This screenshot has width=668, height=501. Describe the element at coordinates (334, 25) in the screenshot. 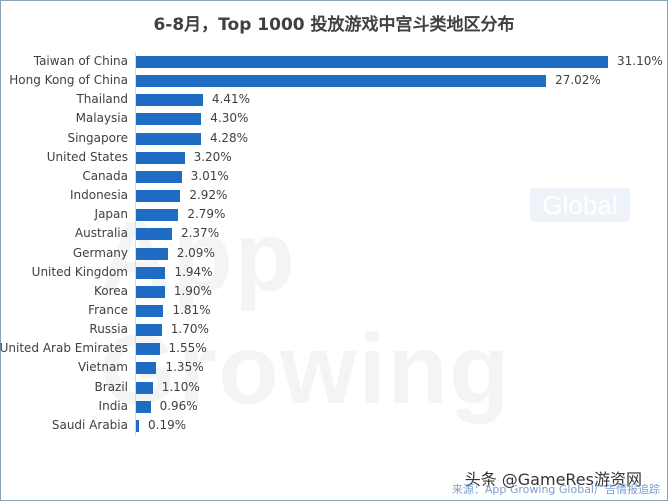

I see `chart-title: 6-8月，Top 1000 投放游戏中宫斗类地区分布` at that location.